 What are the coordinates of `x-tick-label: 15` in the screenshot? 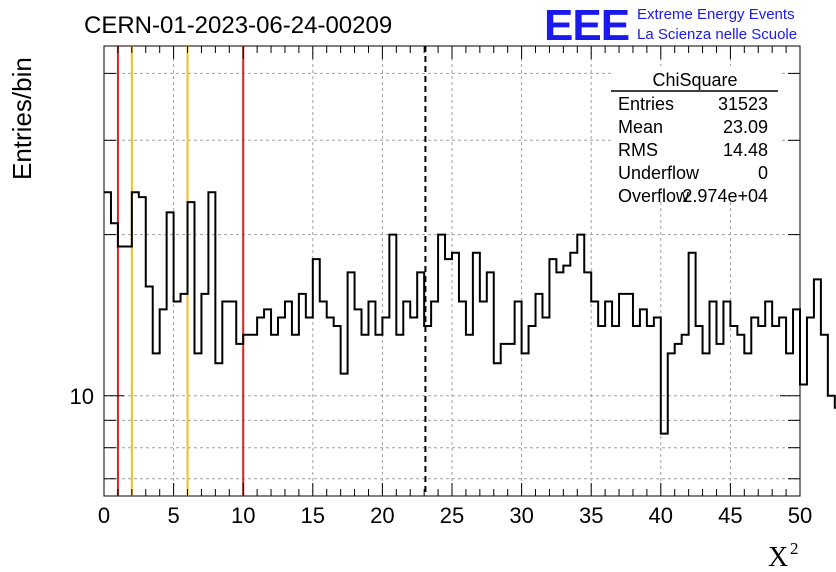 It's located at (313, 515).